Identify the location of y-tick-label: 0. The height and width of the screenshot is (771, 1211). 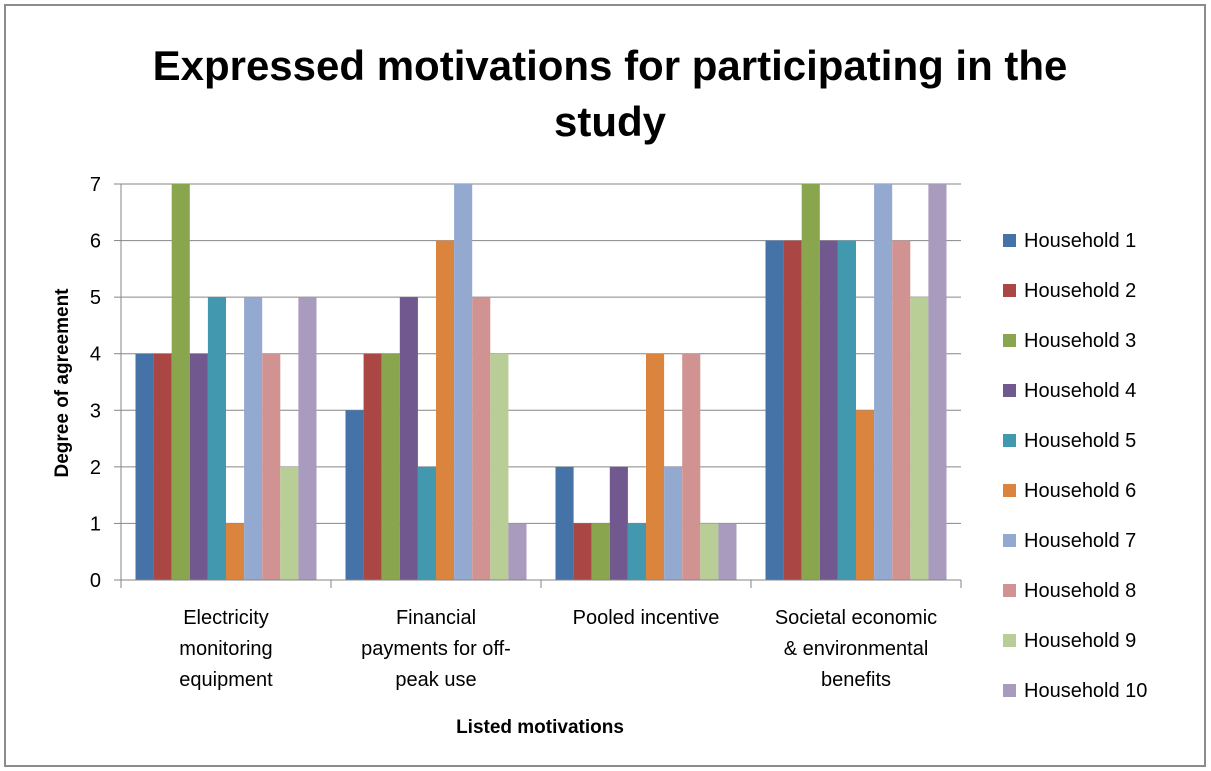
(95, 581).